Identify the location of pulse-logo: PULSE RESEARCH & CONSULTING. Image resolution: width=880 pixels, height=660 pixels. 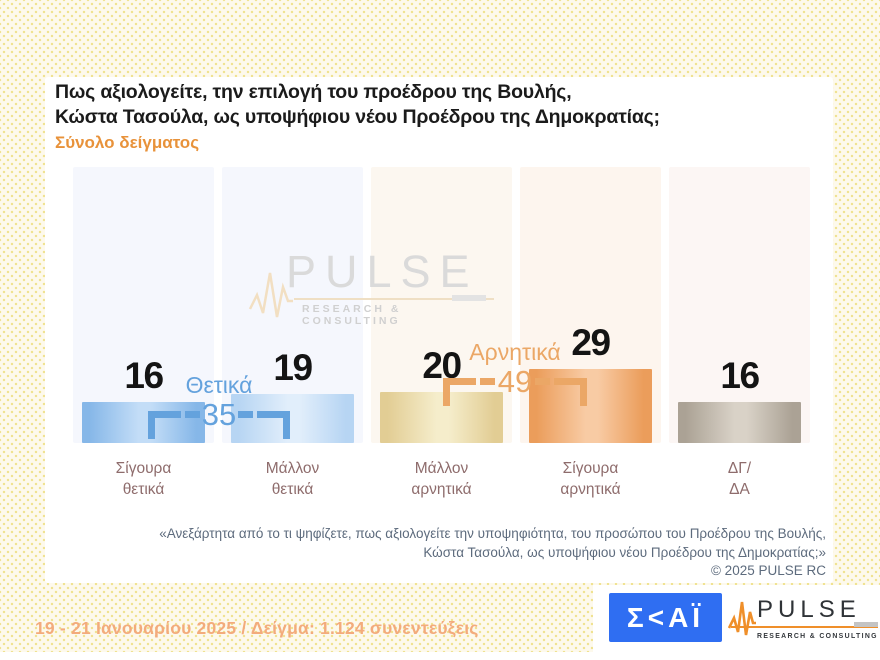
(803, 617).